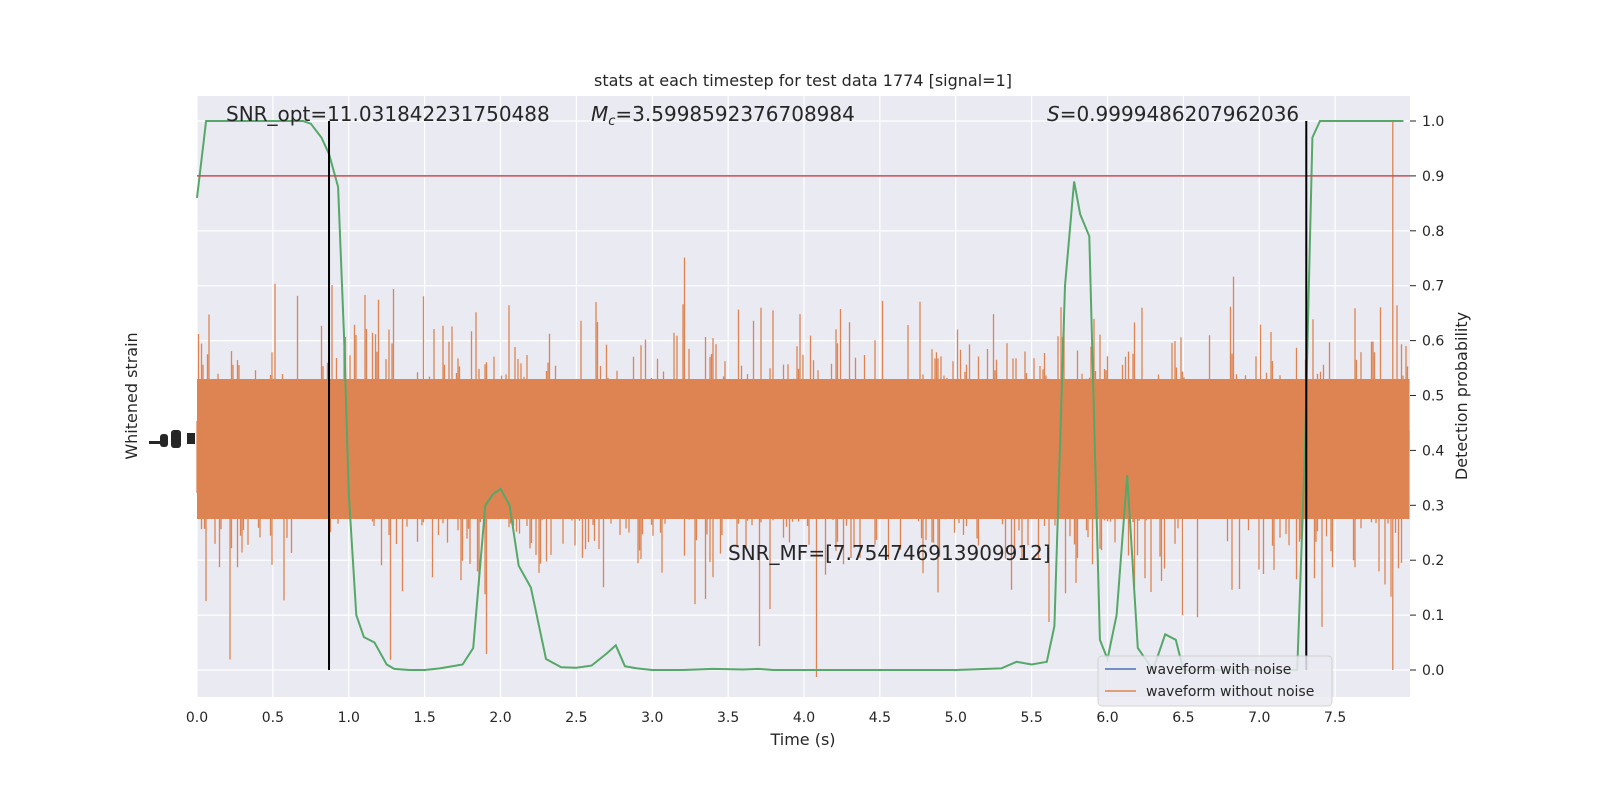 This screenshot has width=1600, height=800. I want to click on x-tick-label: 2.5, so click(576, 718).